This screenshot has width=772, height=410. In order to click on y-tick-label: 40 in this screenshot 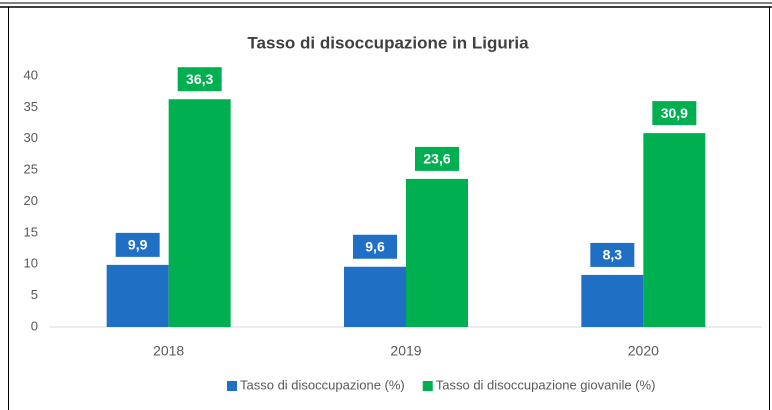, I will do `click(31, 74)`.